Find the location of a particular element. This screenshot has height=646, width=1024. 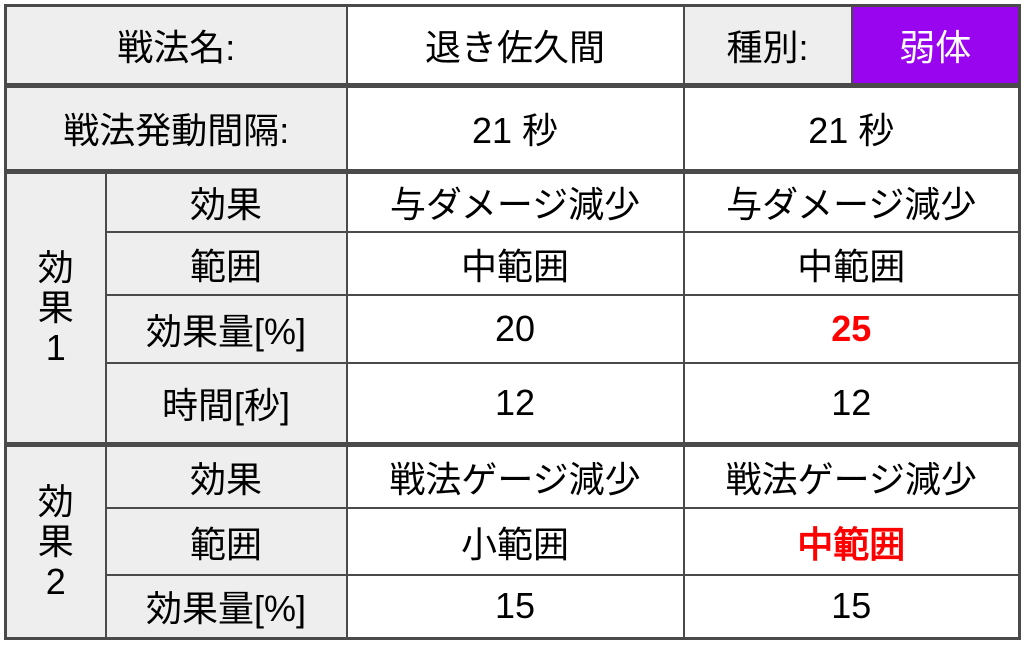

type-badge: 弱体 is located at coordinates (935, 45).